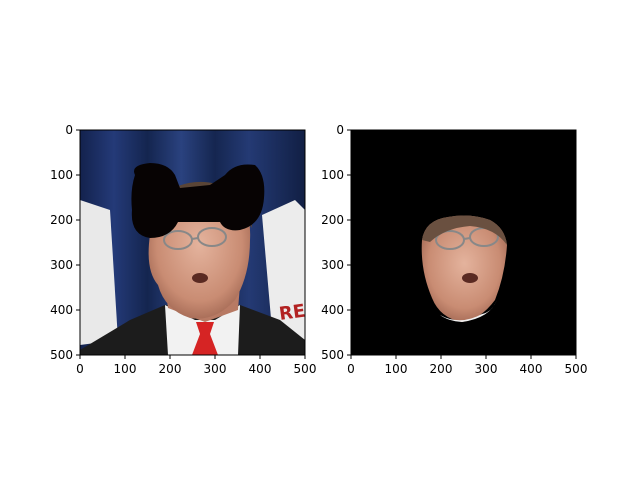  I want to click on svg-text: RE, so click(292, 313).